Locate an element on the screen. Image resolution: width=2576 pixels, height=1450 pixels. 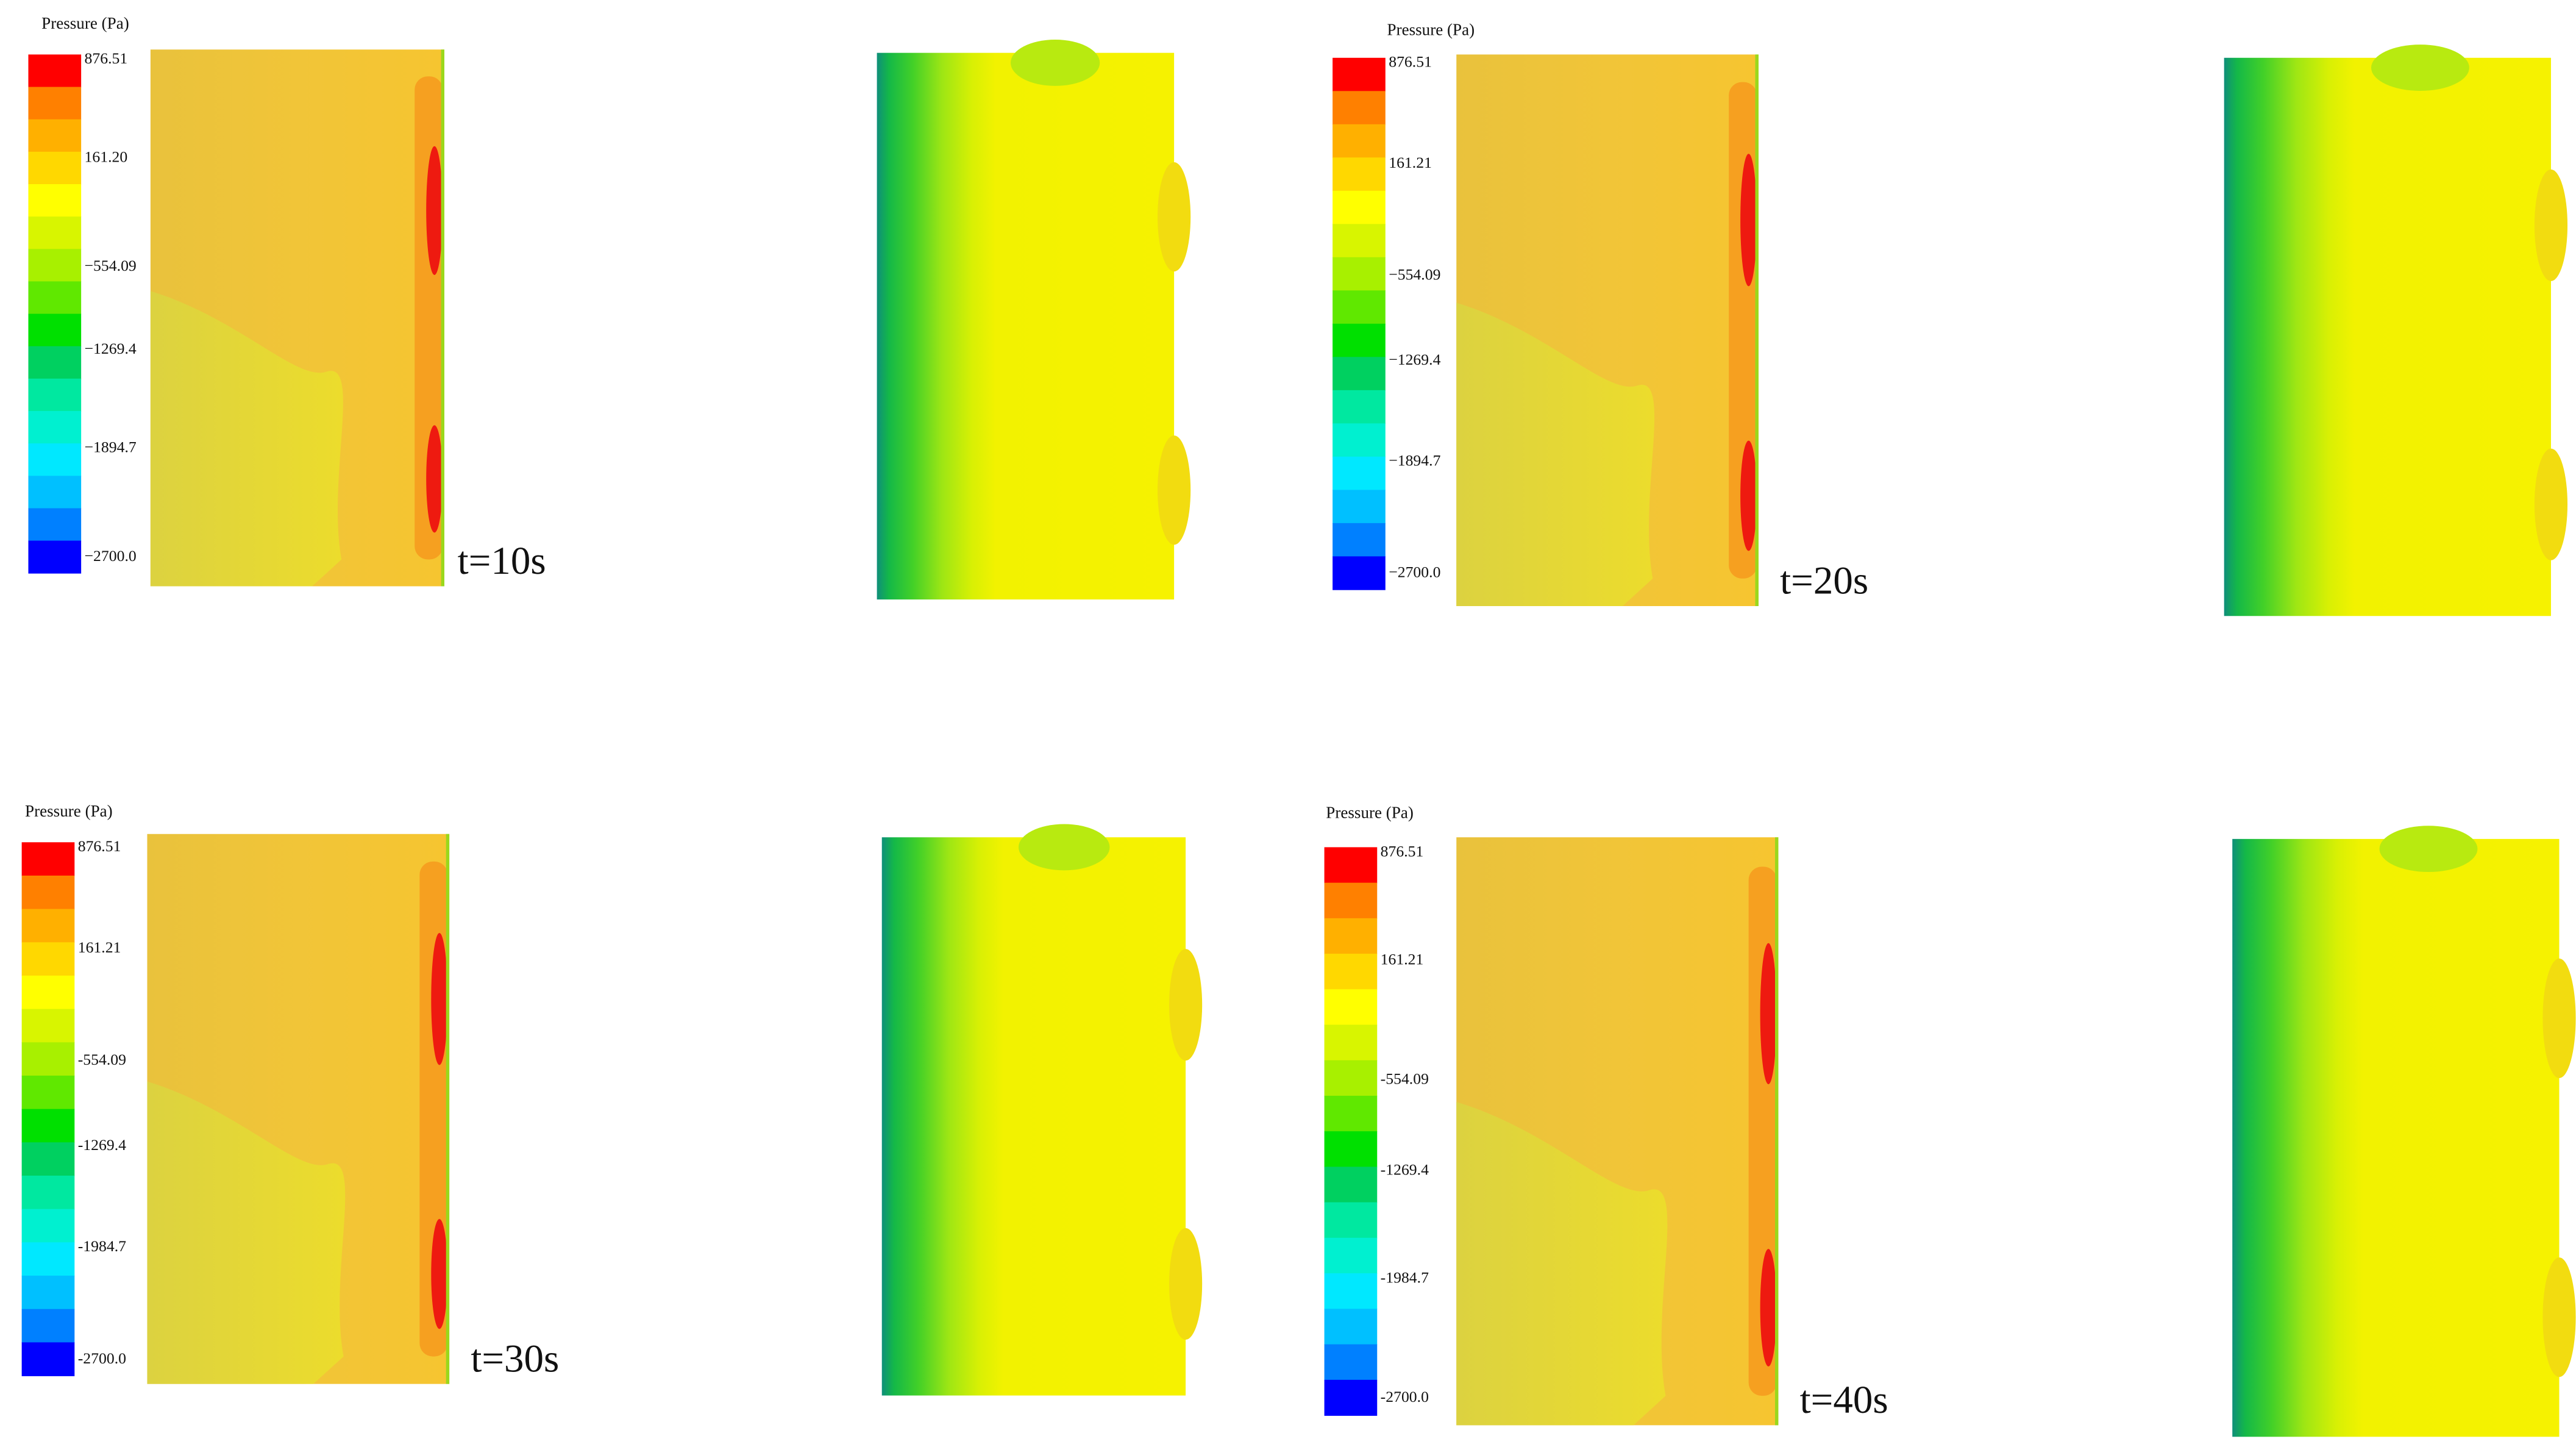
legend-label: 876.51 is located at coordinates (106, 58).